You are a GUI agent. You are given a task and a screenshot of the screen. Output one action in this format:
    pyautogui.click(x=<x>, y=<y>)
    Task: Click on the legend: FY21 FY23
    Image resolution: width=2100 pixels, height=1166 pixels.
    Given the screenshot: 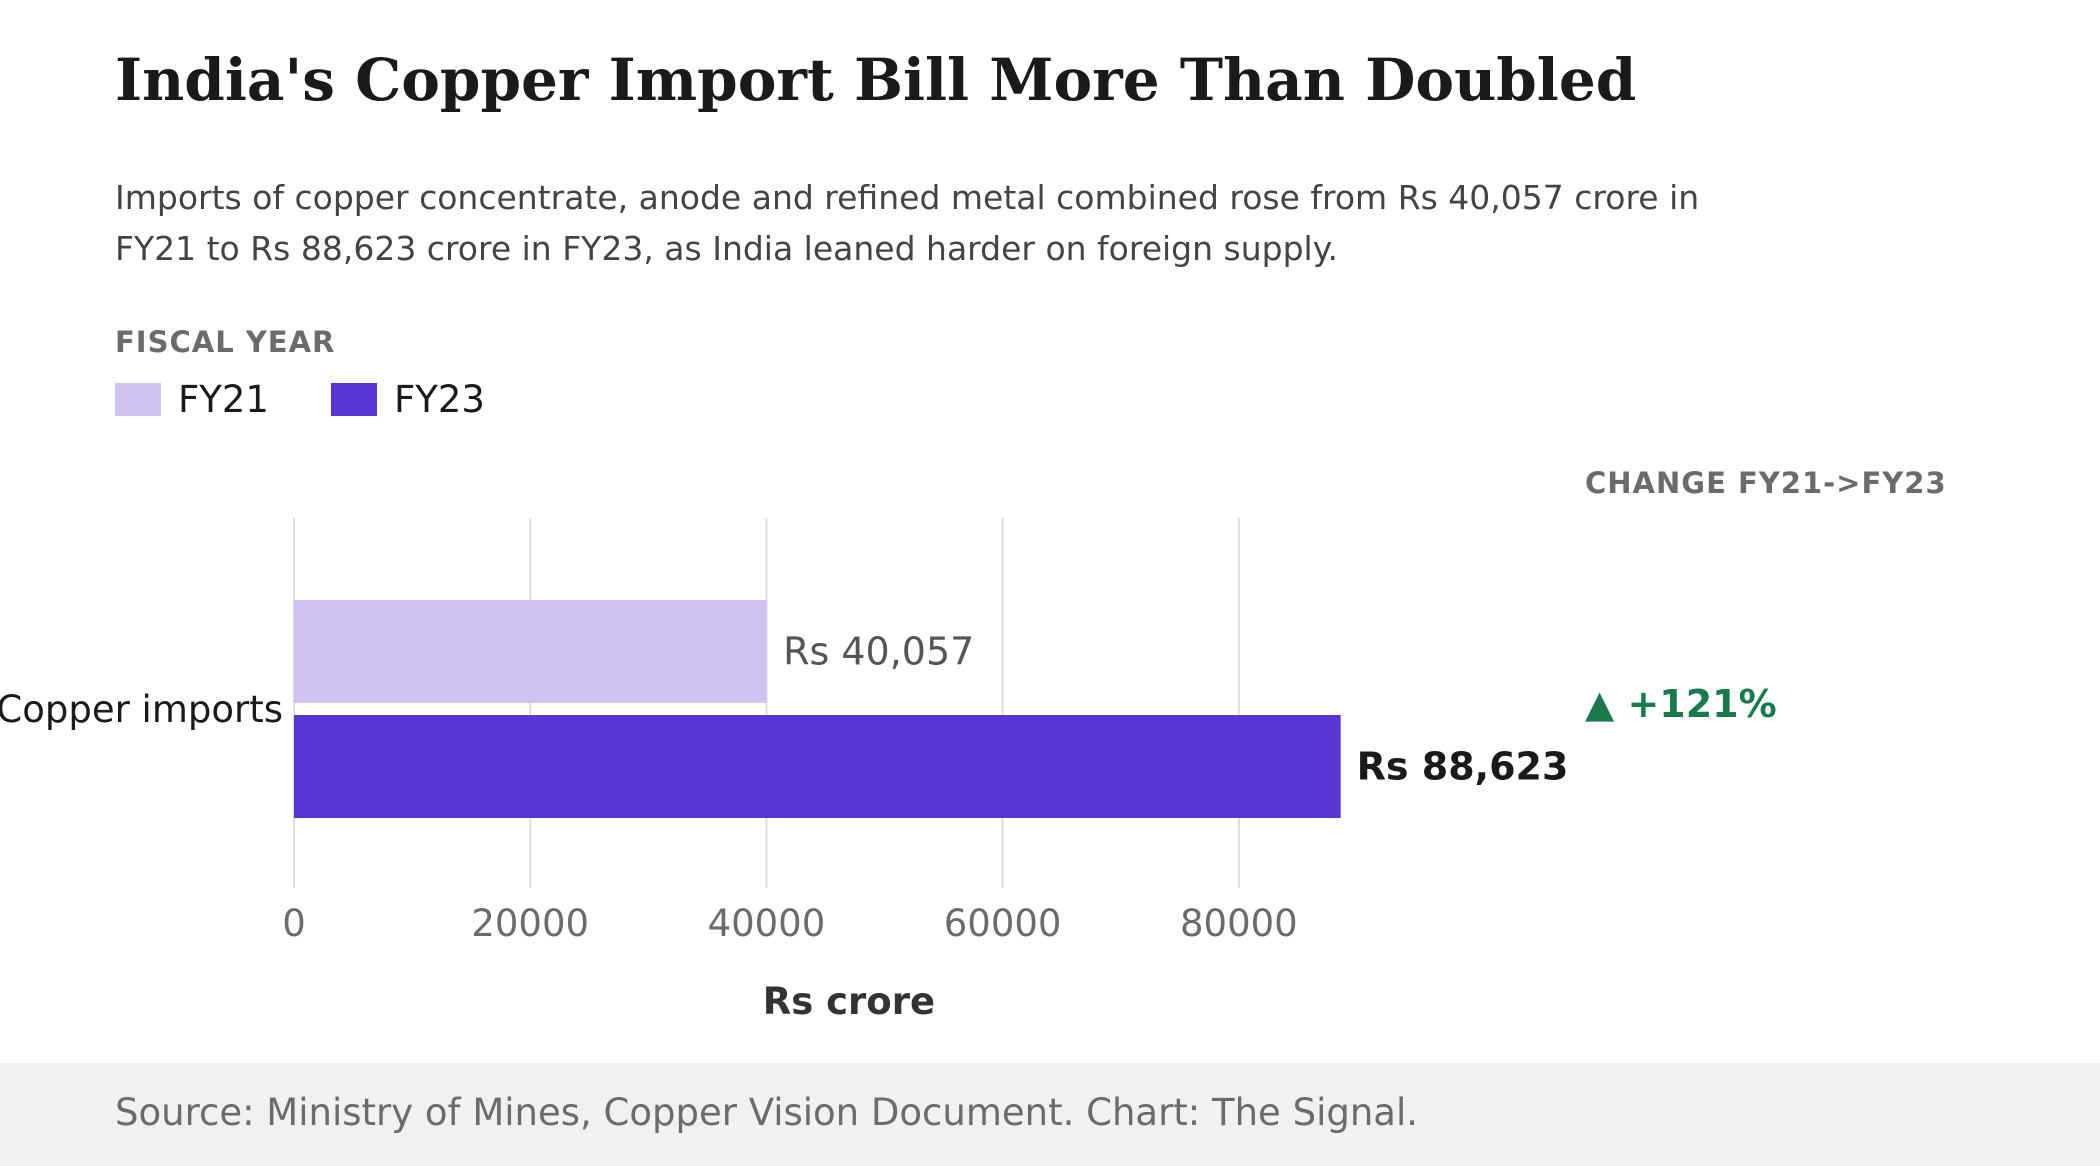 What is the action you would take?
    pyautogui.click(x=331, y=399)
    